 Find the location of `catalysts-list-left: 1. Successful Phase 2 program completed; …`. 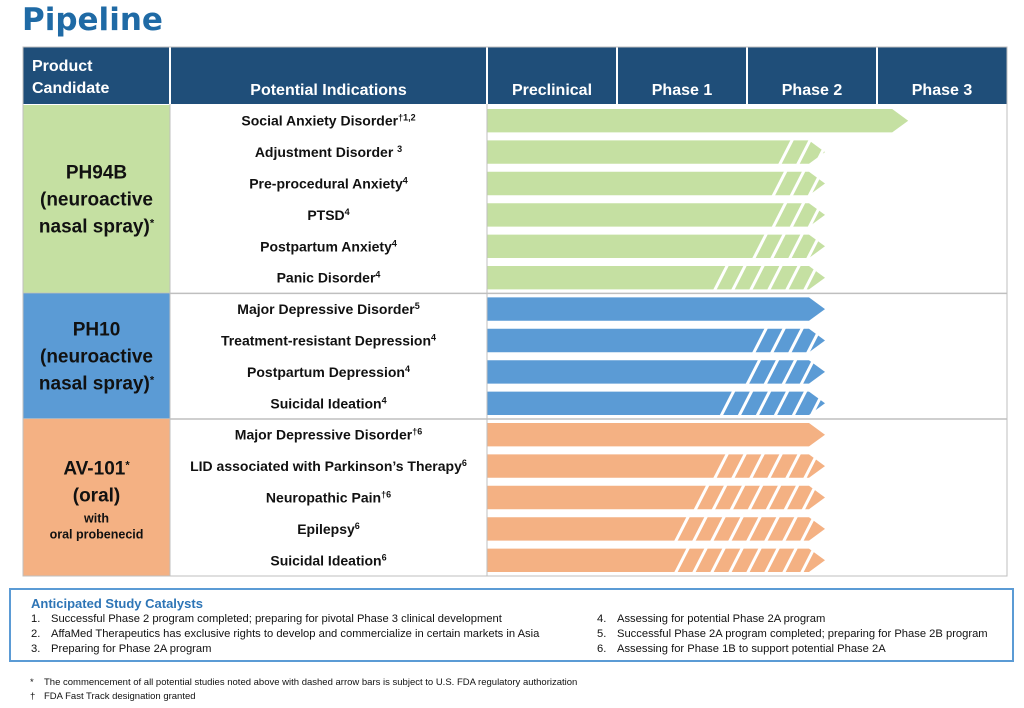

catalysts-list-left: 1. Successful Phase 2 program completed; … is located at coordinates (285, 634).